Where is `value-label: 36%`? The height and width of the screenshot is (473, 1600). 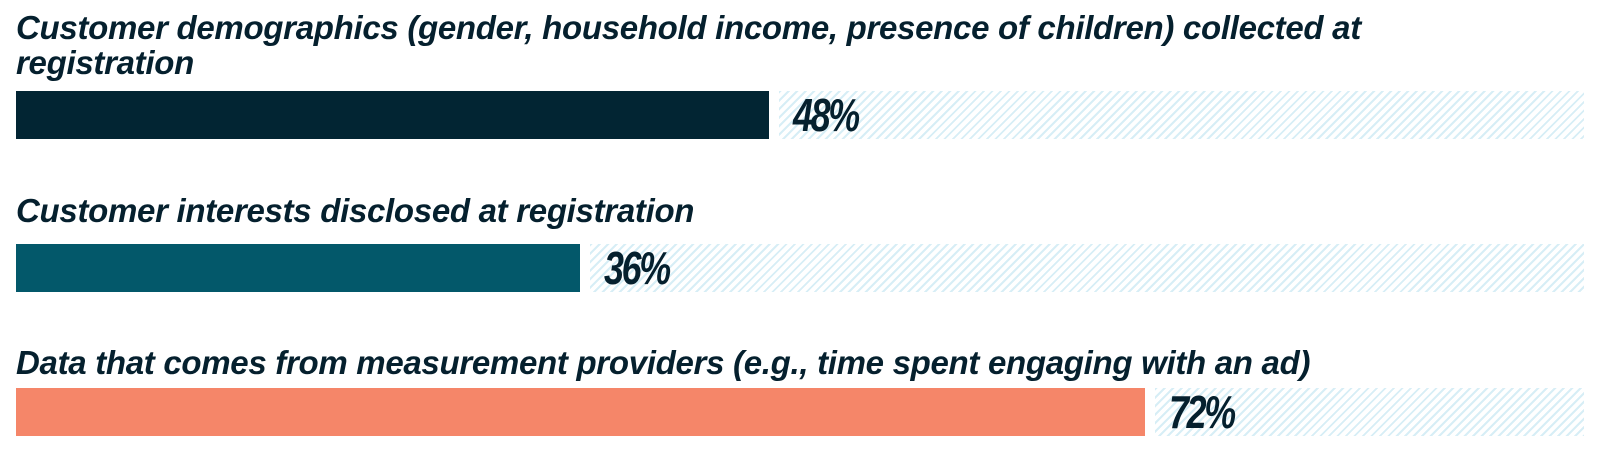
value-label: 36% is located at coordinates (637, 268).